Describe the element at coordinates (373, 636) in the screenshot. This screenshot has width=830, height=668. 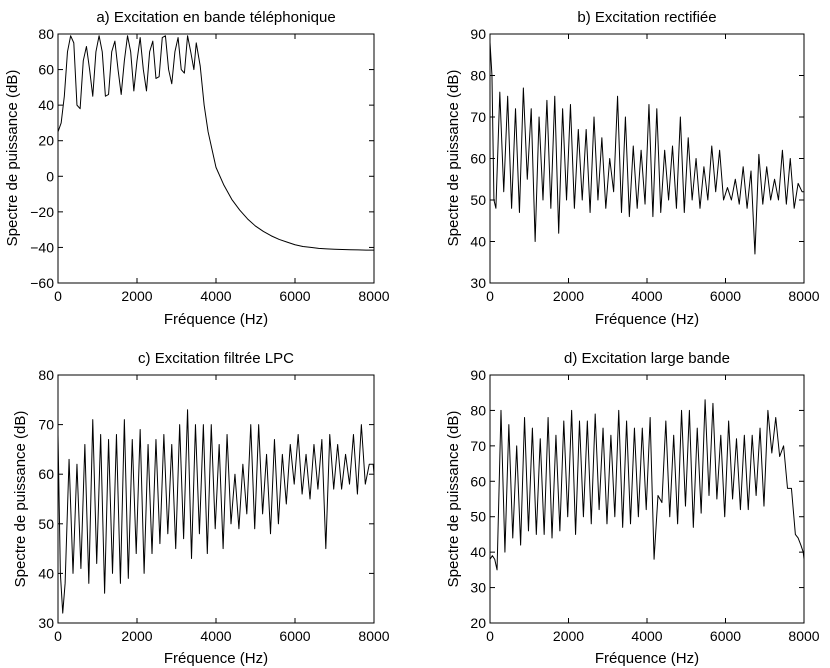
I see `panel-c-xtick-label: 8000` at that location.